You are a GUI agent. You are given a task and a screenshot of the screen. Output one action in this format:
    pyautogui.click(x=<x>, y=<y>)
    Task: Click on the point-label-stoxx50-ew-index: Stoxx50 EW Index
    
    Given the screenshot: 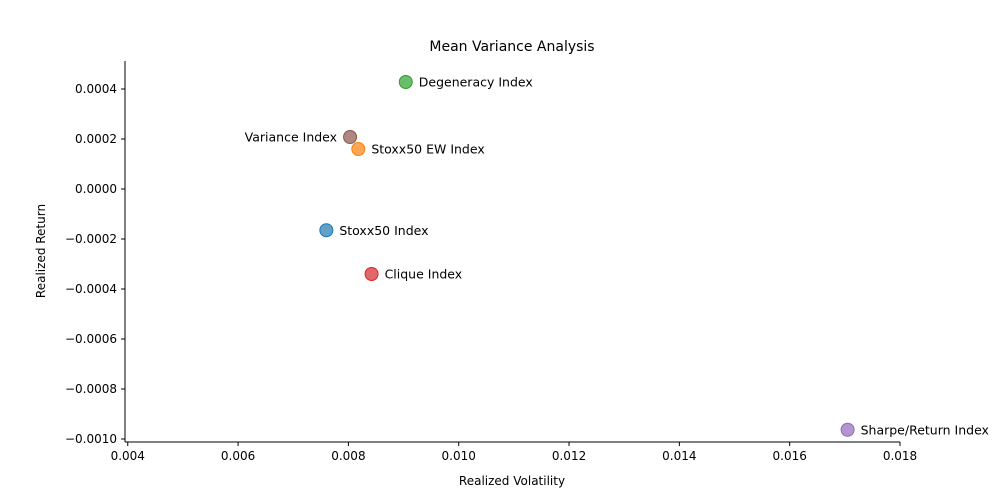 What is the action you would take?
    pyautogui.click(x=427, y=149)
    